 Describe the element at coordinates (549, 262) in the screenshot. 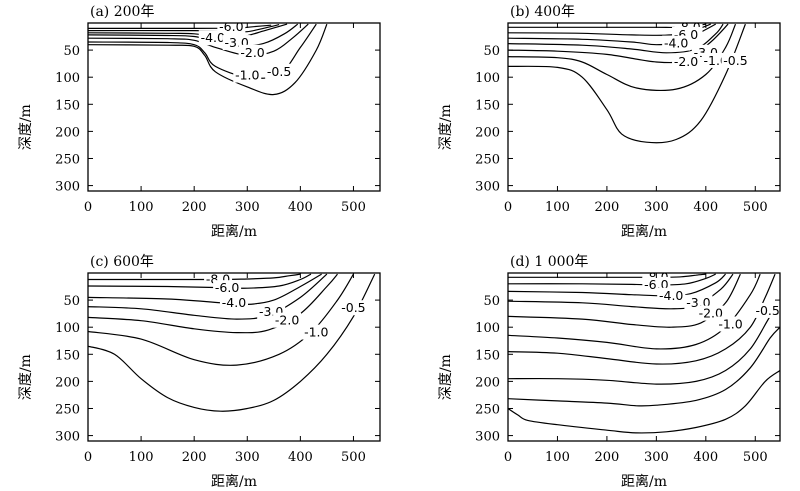

I see `panel-title: (d) 1 000年` at that location.